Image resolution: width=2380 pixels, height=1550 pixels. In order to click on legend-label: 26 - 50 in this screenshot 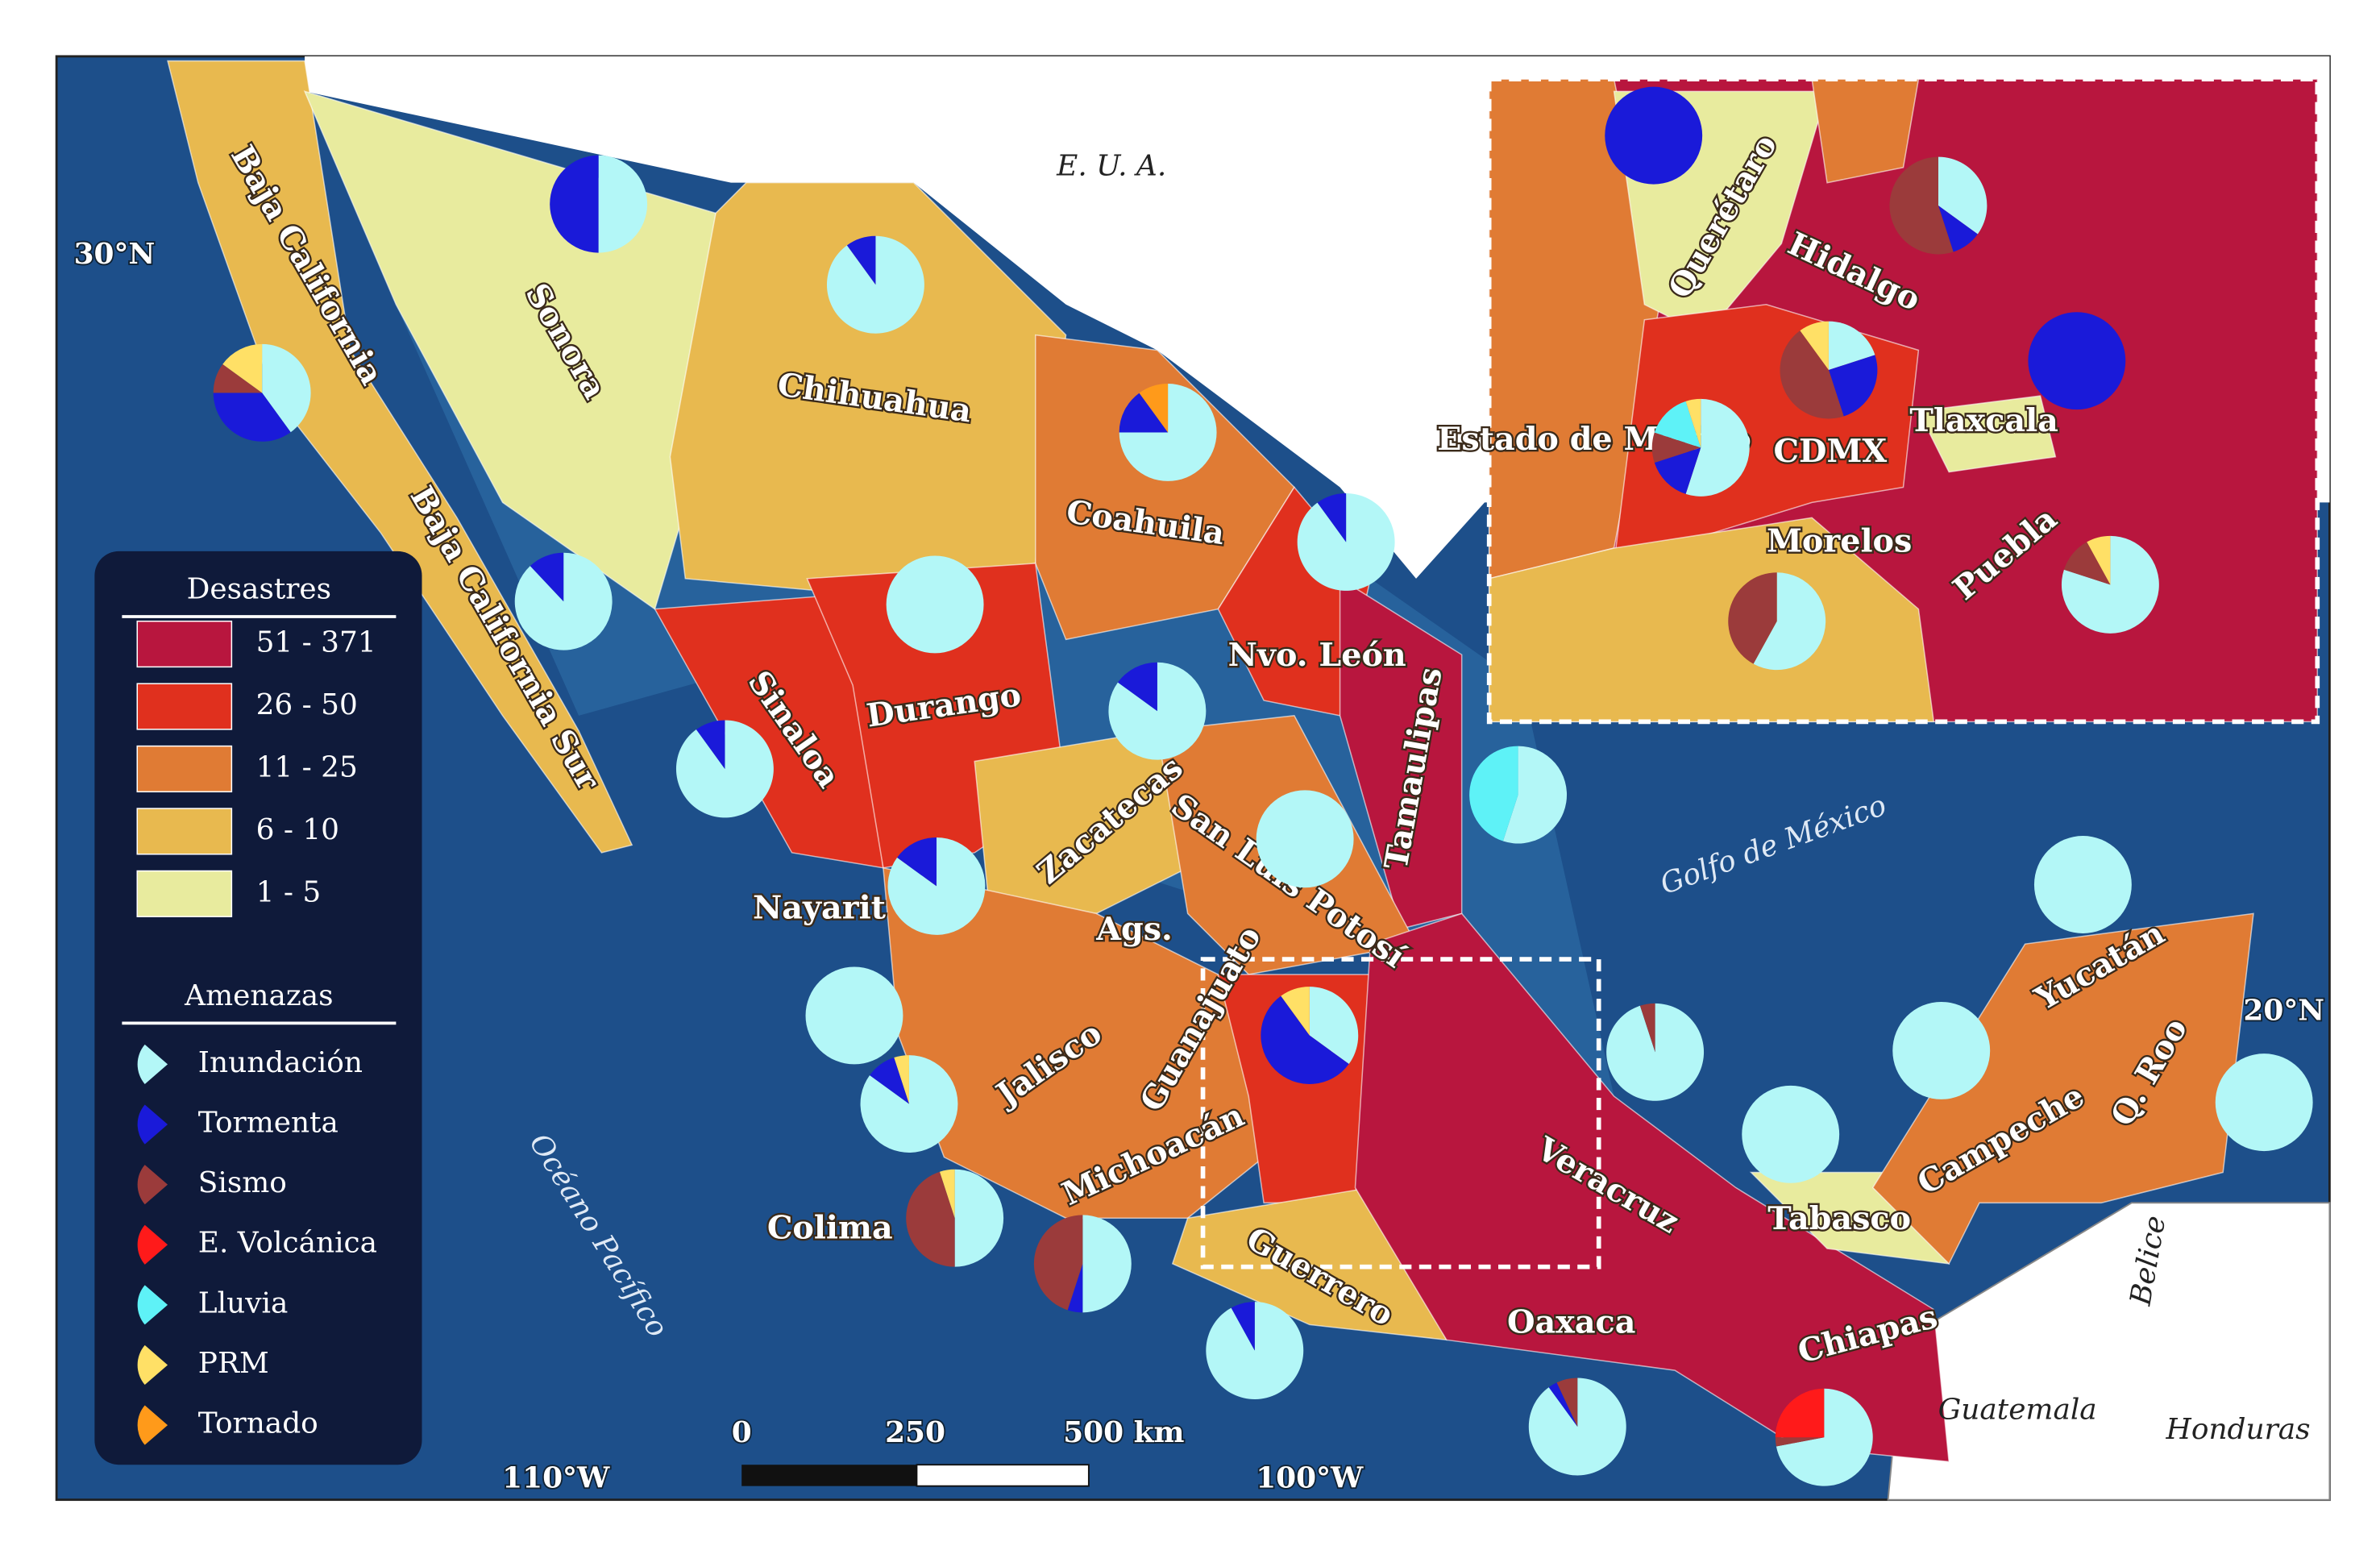, I will do `click(307, 704)`.